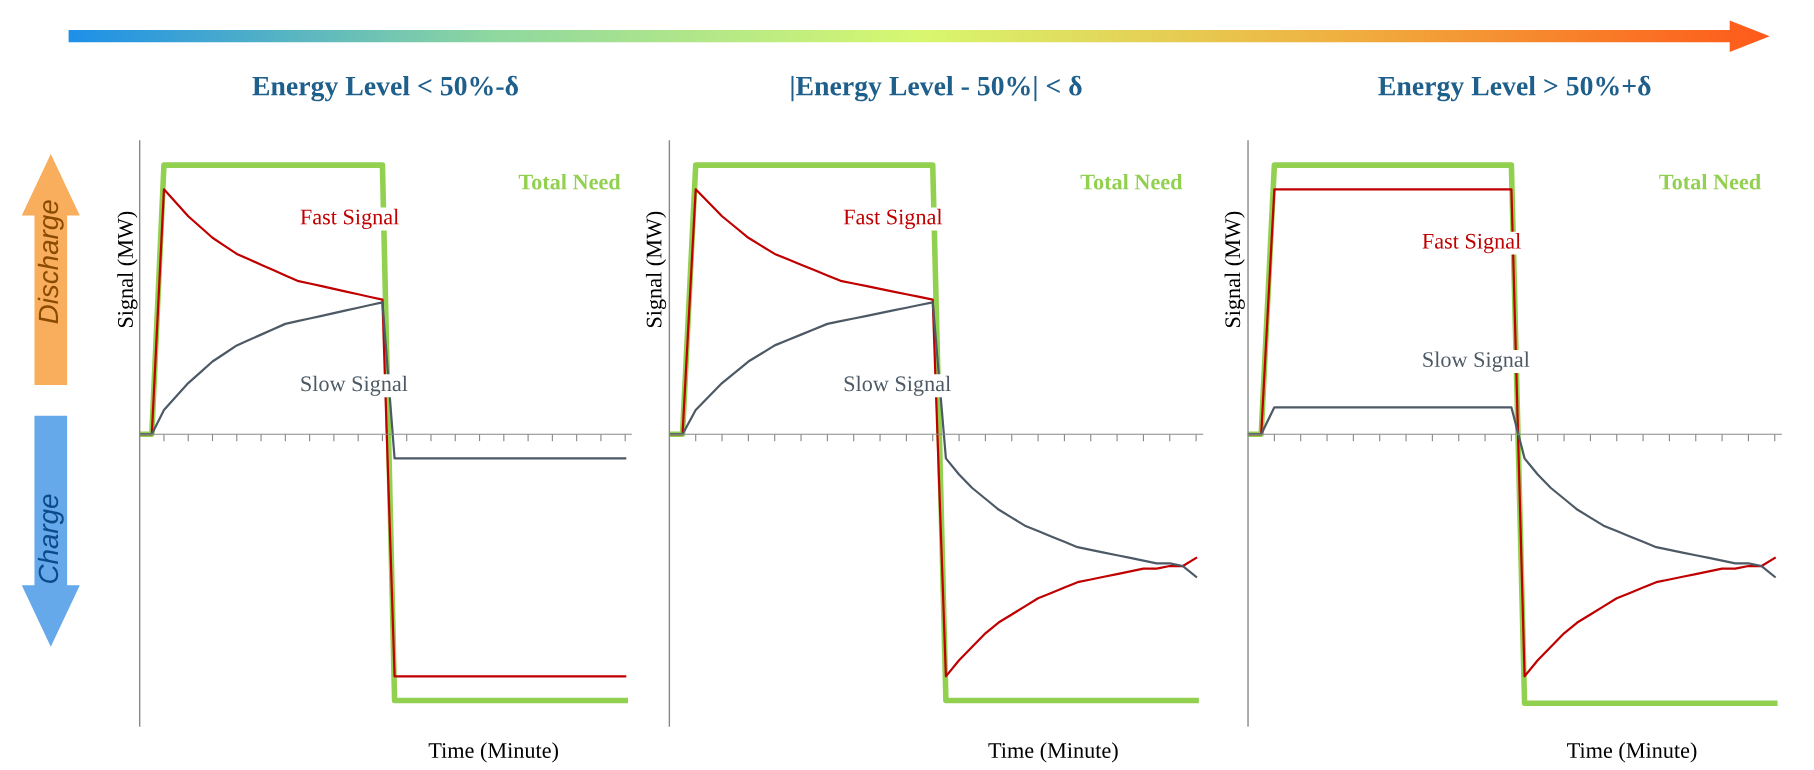  I want to click on chart-title: Energy Level > 50%+δ, so click(1514, 88).